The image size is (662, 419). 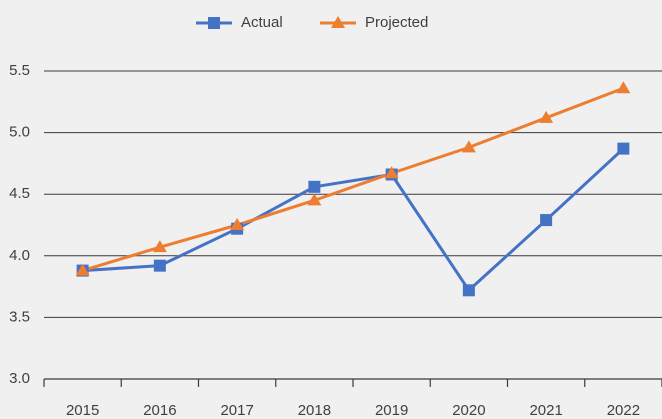 I want to click on x-tick-label: 2020, so click(x=468, y=410).